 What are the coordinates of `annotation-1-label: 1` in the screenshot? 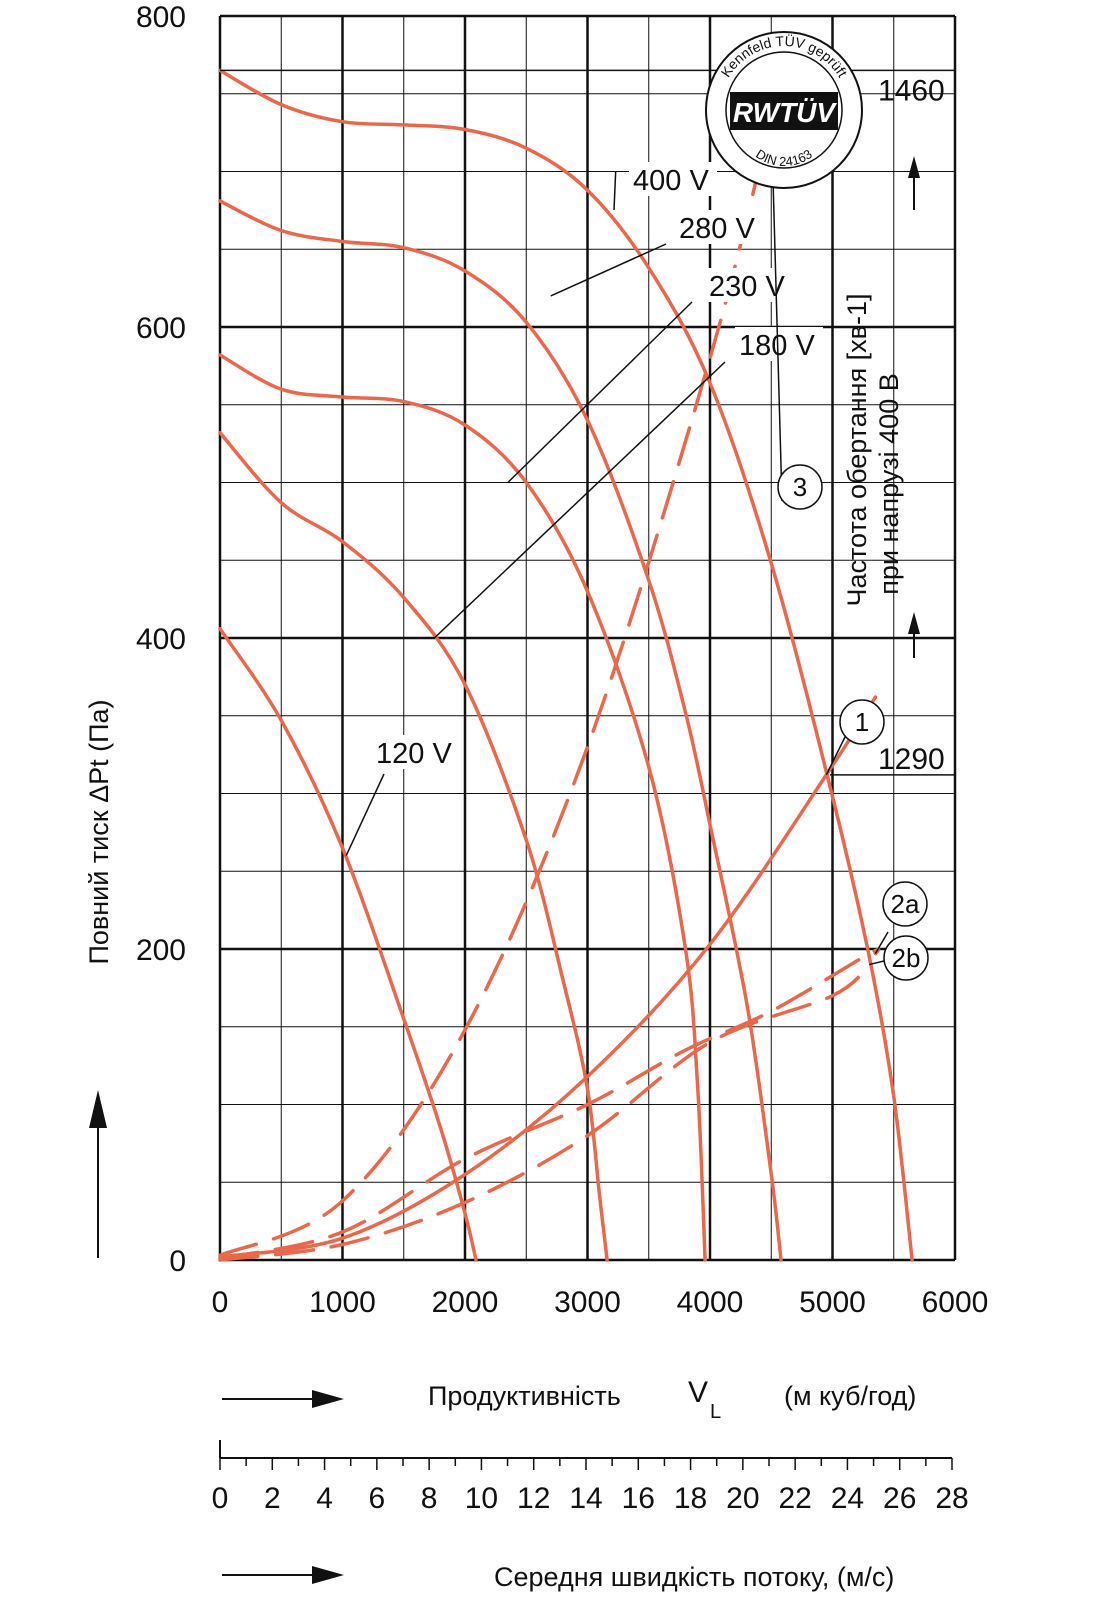 It's located at (862, 722).